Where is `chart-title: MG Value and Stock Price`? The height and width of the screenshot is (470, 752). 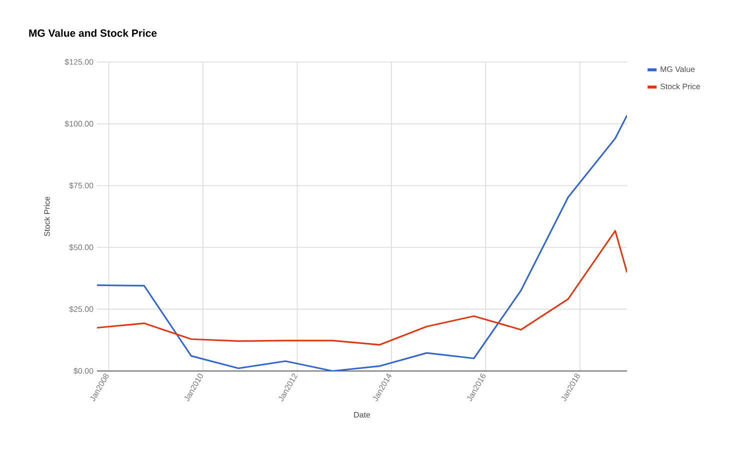
chart-title: MG Value and Stock Price is located at coordinates (93, 33).